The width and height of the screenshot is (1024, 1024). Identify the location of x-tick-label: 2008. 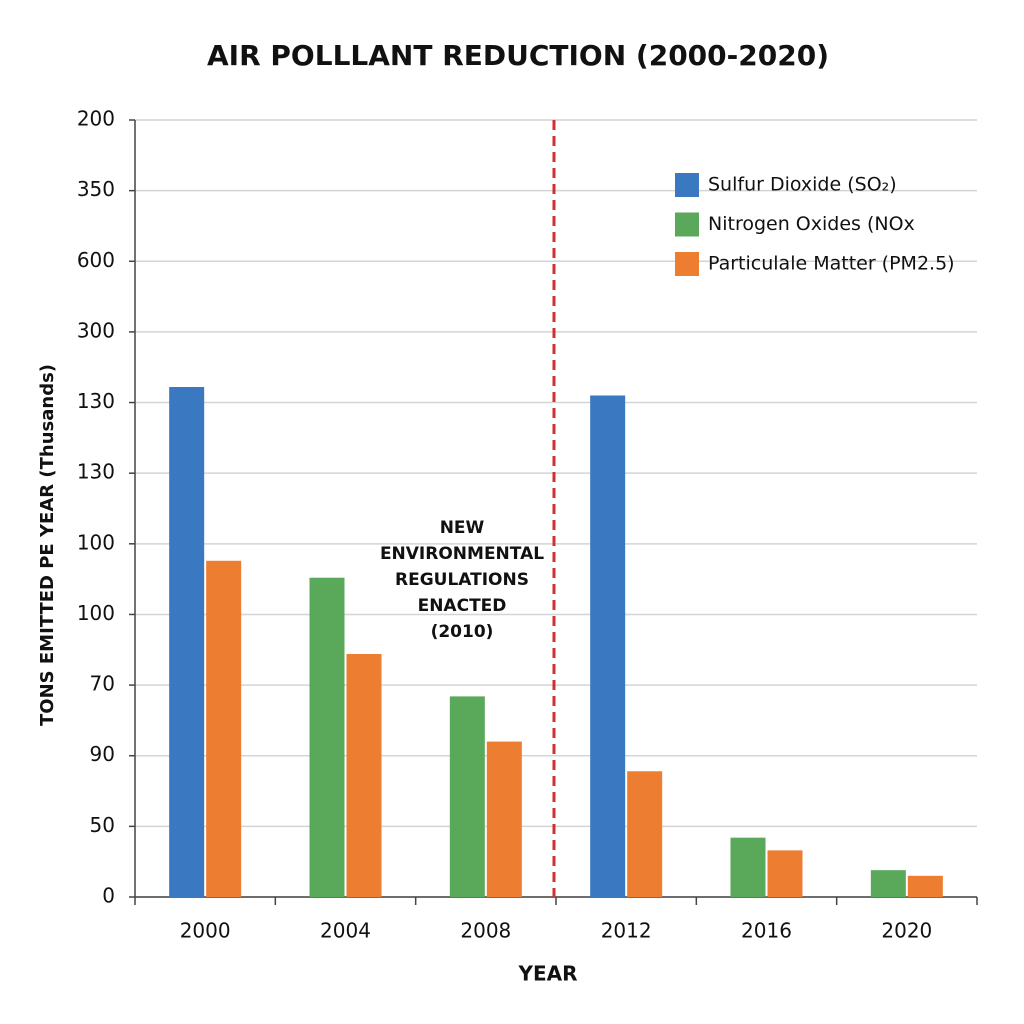
(485, 931).